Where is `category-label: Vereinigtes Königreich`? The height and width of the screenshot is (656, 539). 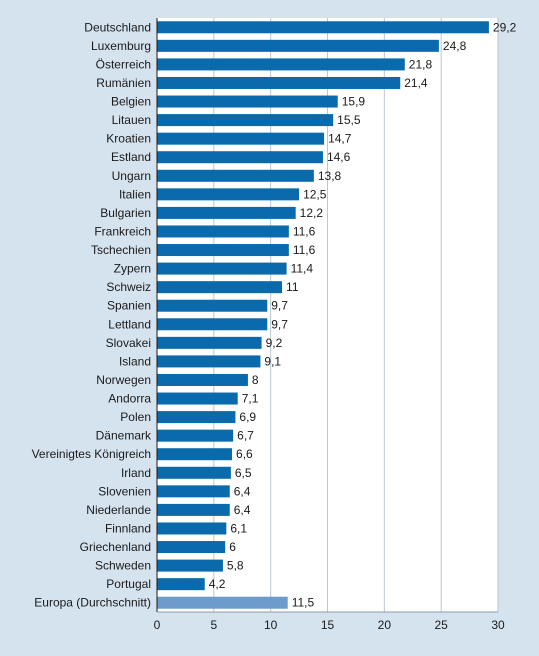
category-label: Vereinigtes Königreich is located at coordinates (91, 454).